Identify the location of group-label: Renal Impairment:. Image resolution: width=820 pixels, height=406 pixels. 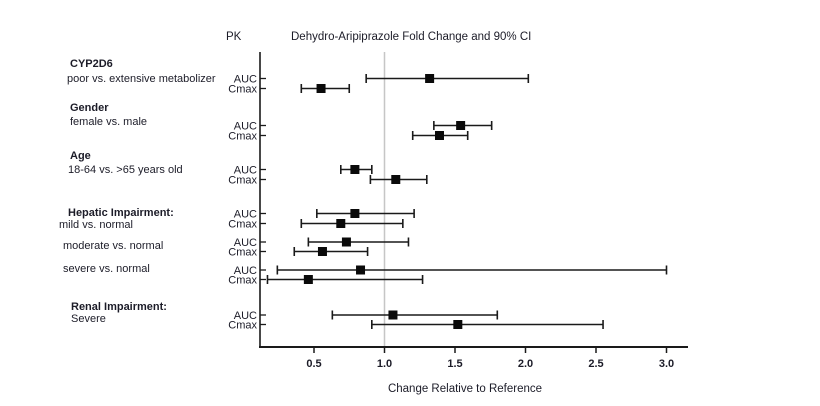
(119, 307).